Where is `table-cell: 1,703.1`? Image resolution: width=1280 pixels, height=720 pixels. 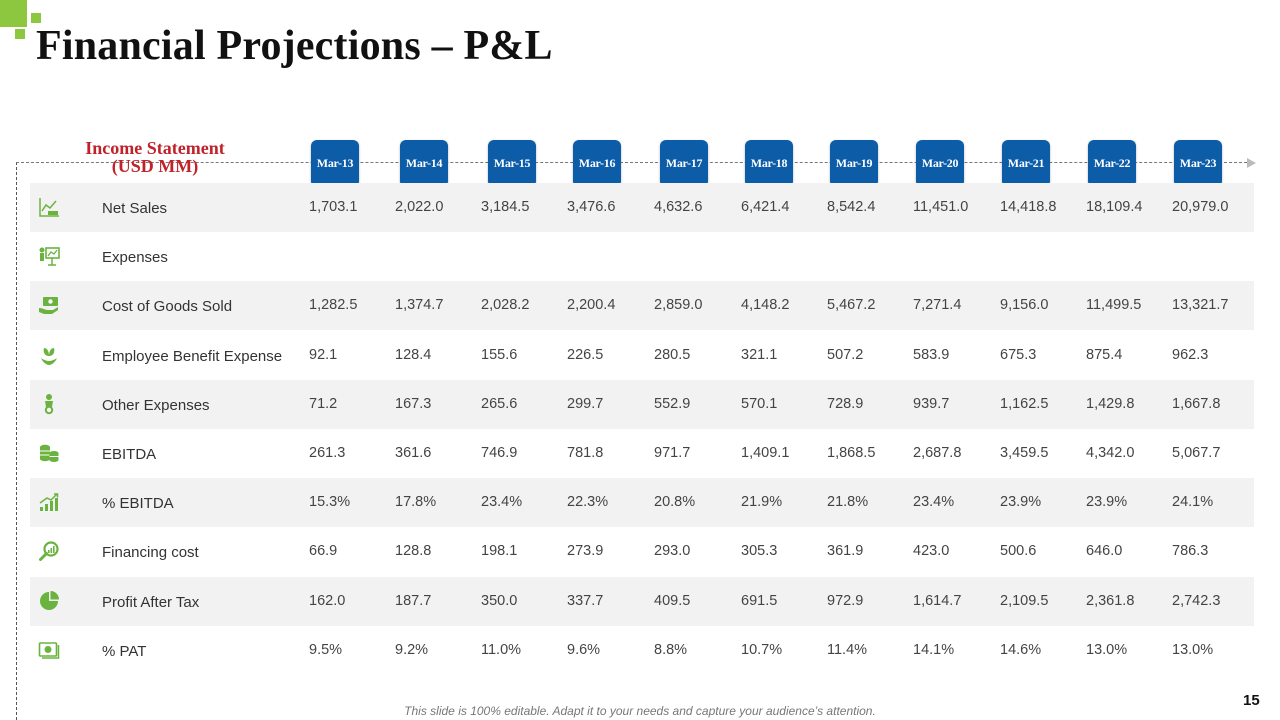 table-cell: 1,703.1 is located at coordinates (333, 207).